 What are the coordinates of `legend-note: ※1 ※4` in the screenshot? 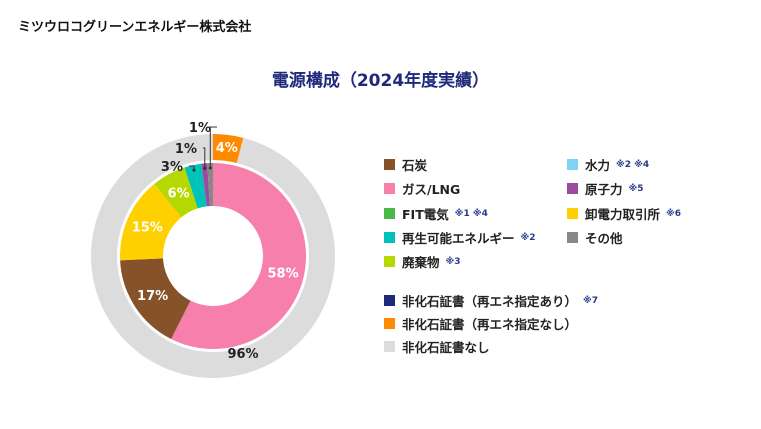 It's located at (471, 213).